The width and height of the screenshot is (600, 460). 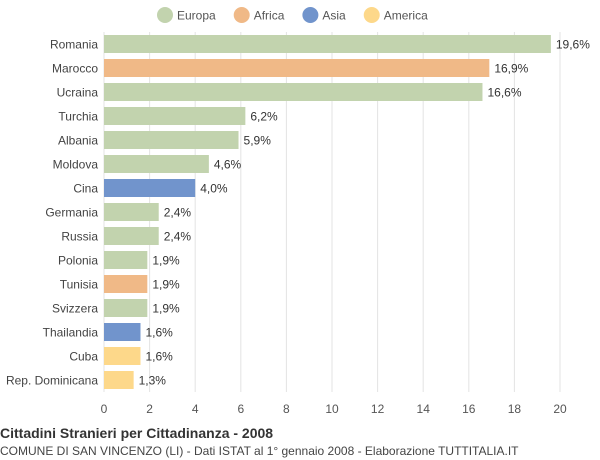 I want to click on data-label: 4,0%, so click(x=214, y=189).